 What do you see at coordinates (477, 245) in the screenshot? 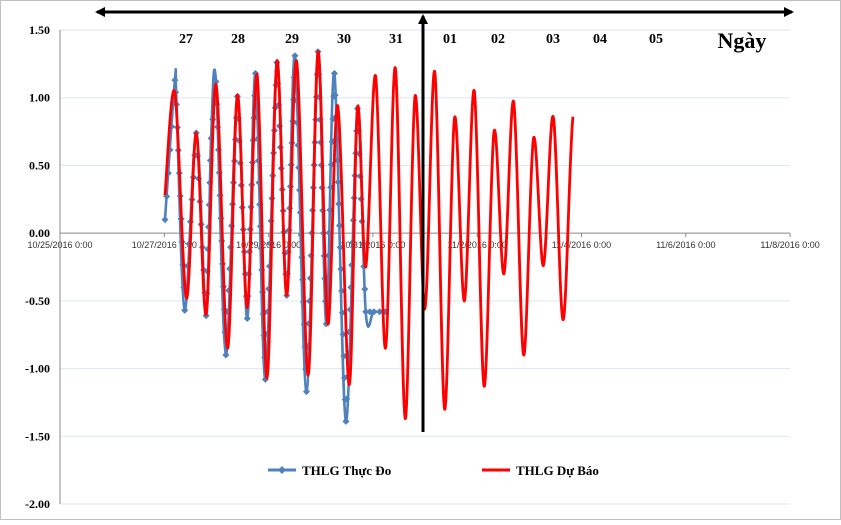
I see `x-tick-label: 11/2/2016 0:00` at bounding box center [477, 245].